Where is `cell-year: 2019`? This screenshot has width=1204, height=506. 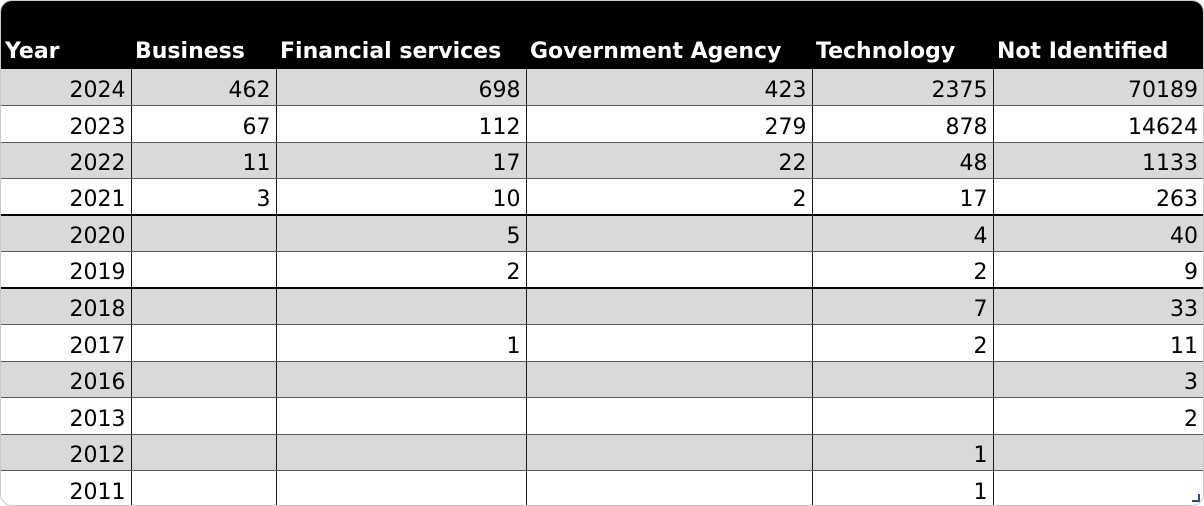
cell-year: 2019 is located at coordinates (66, 270).